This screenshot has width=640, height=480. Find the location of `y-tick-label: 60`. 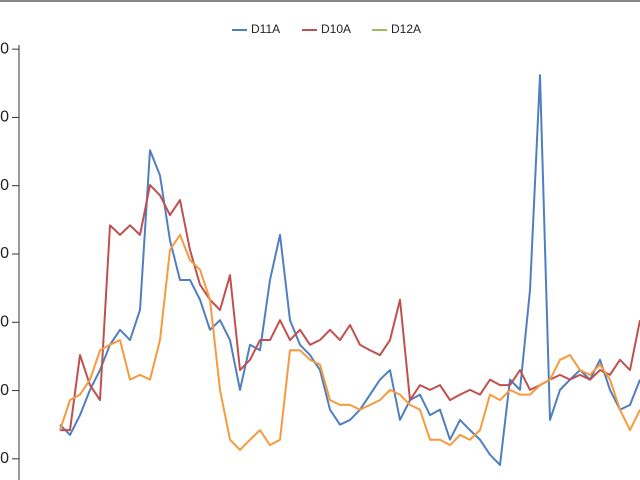

y-tick-label: 60 is located at coordinates (4, 117).